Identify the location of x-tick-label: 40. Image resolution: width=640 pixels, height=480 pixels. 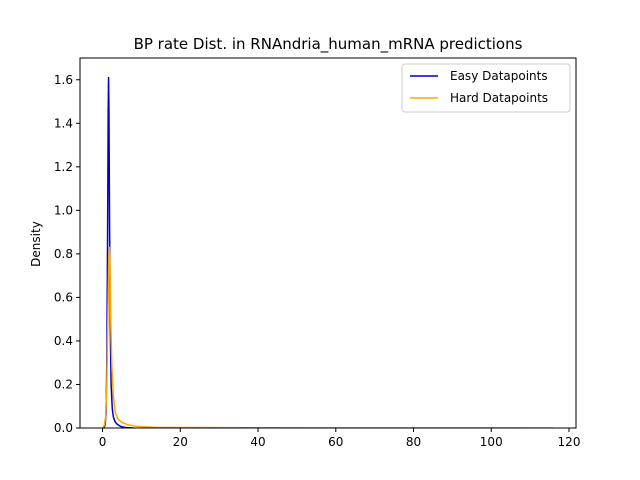
(257, 442).